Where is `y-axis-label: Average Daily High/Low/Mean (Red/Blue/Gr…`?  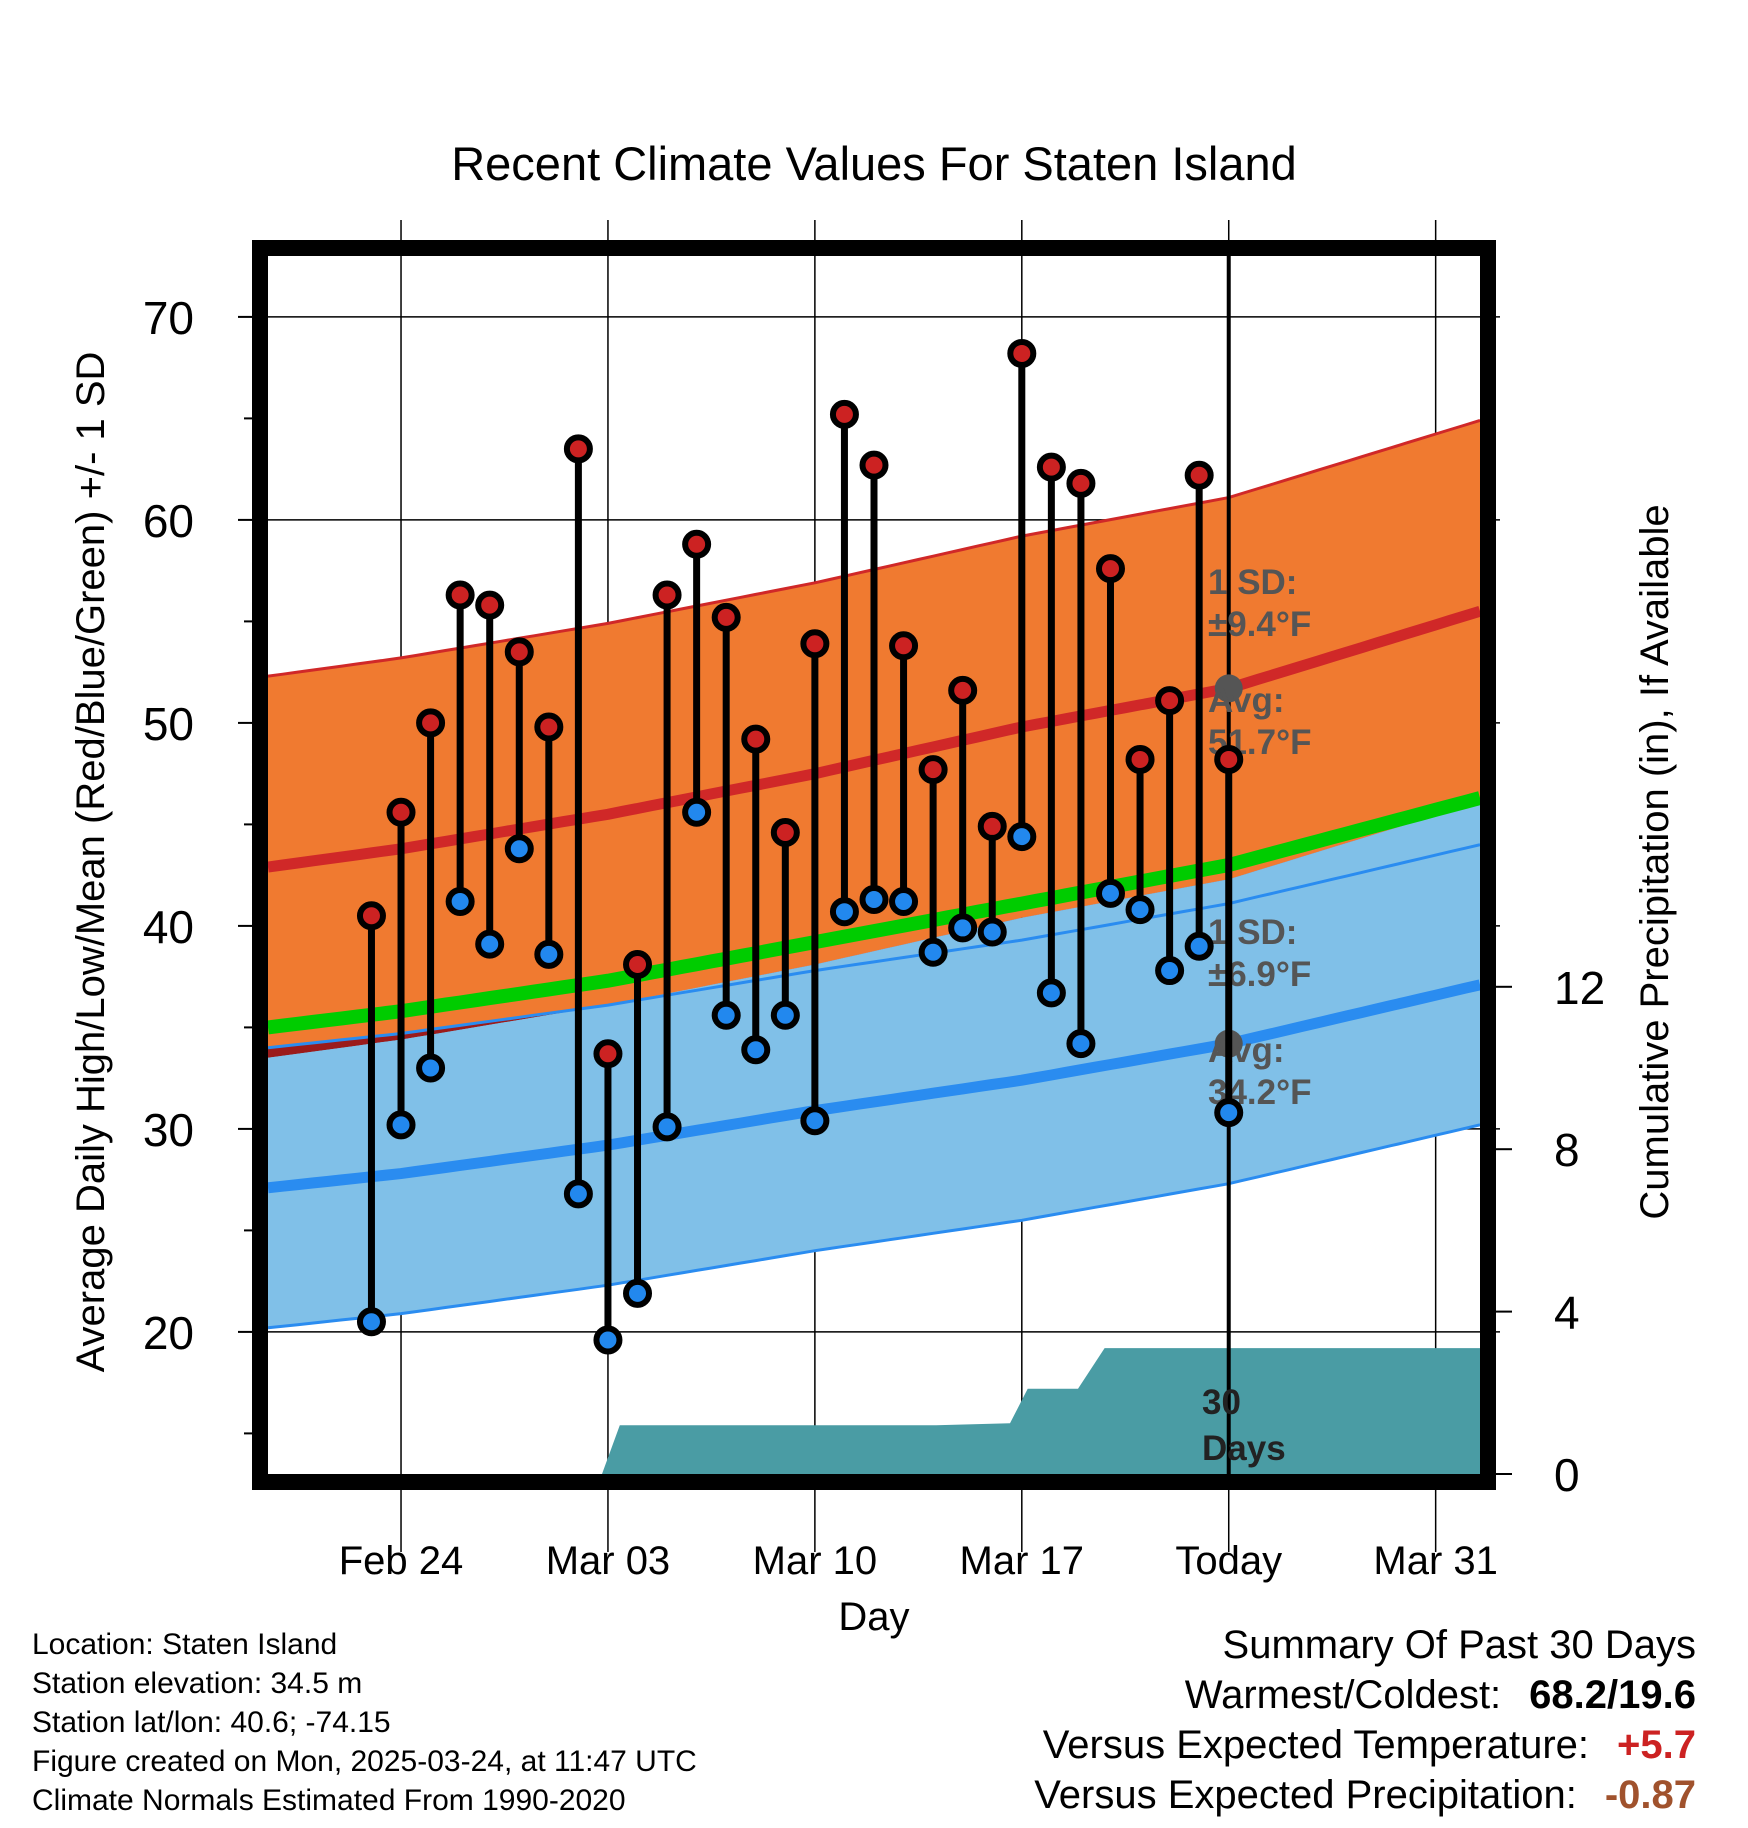 y-axis-label: Average Daily High/Low/Mean (Red/Blue/Gr… is located at coordinates (91, 862).